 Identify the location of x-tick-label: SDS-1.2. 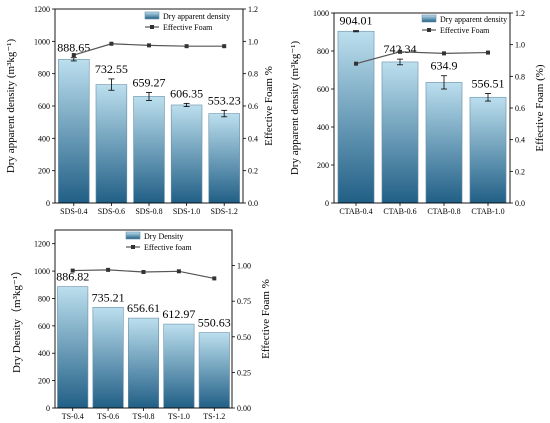
(224, 211).